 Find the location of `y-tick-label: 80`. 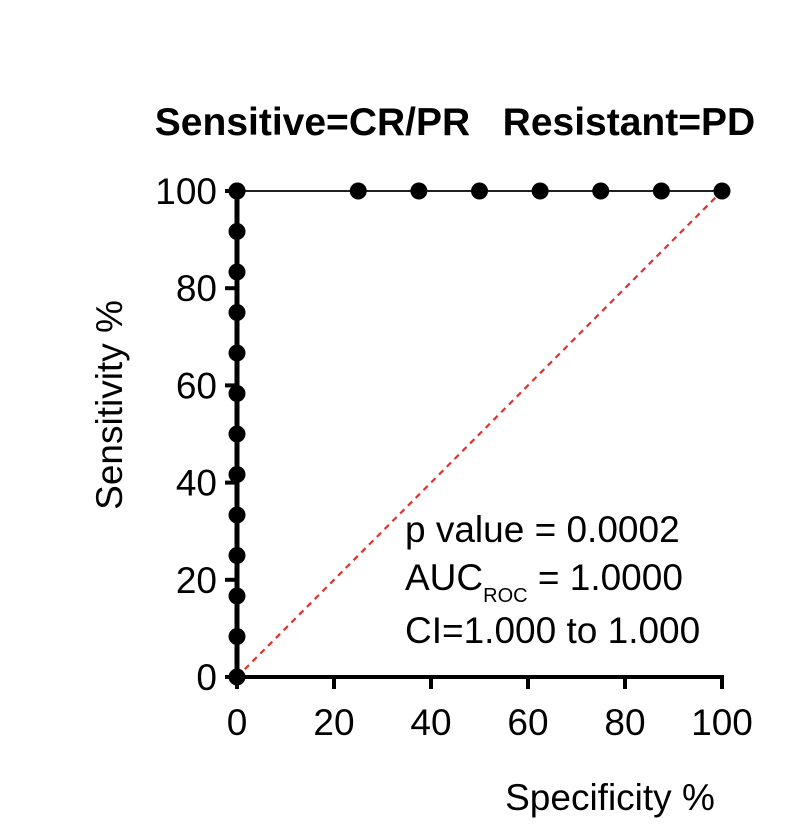

y-tick-label: 80 is located at coordinates (196, 288).